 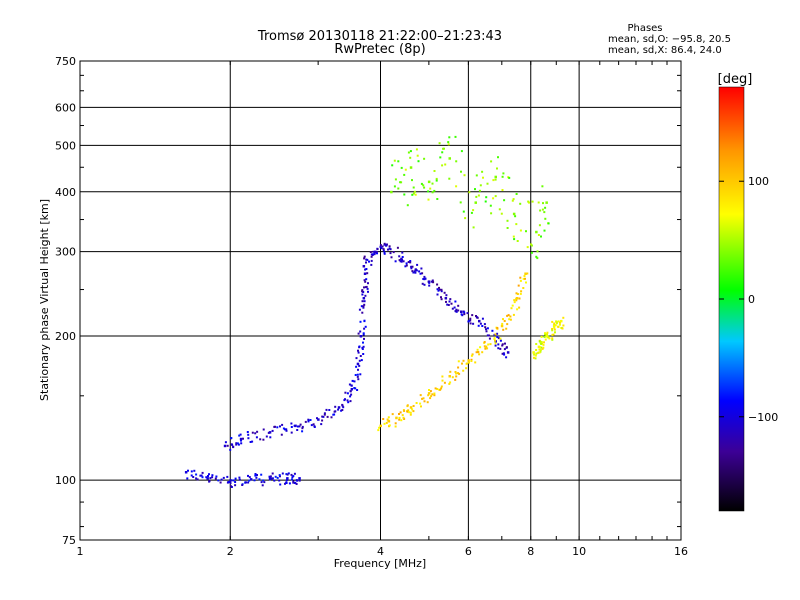 I want to click on x-tick-label: 8, so click(x=530, y=551).